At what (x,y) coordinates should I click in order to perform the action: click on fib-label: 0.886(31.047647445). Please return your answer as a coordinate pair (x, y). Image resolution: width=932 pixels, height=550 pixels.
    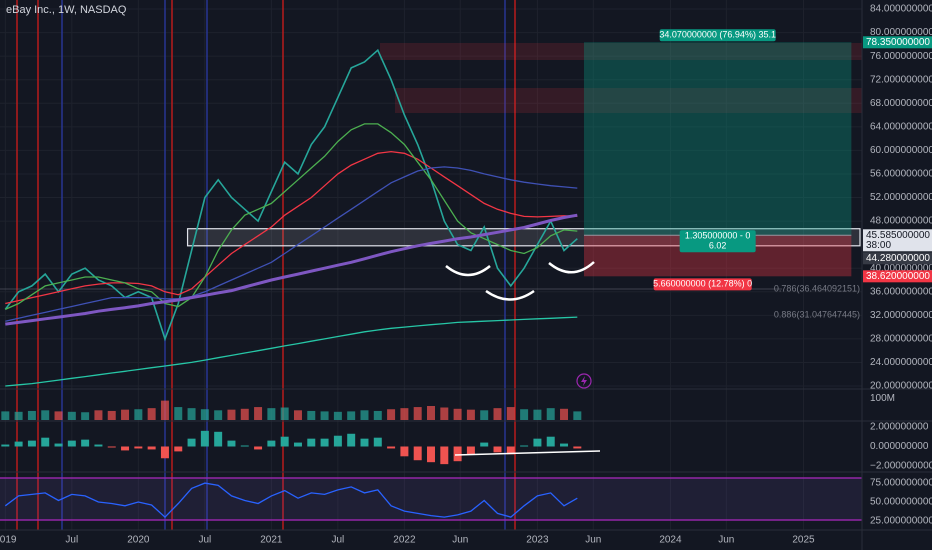
    Looking at the image, I should click on (817, 314).